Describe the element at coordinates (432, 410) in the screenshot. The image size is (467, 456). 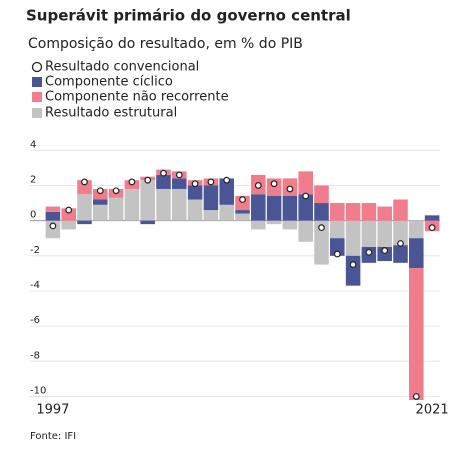
I see `x-tick-label: 2021` at that location.